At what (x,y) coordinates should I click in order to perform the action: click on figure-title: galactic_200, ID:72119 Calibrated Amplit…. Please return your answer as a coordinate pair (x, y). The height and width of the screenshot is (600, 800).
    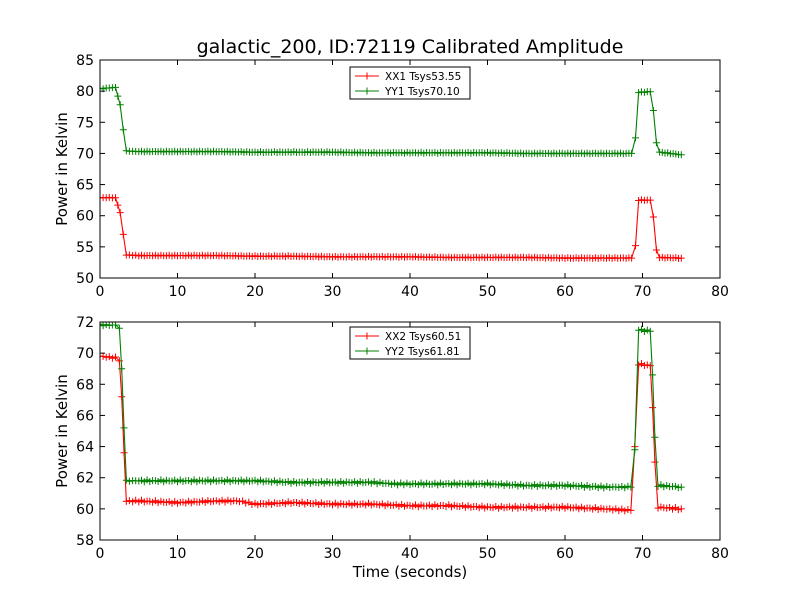
    Looking at the image, I should click on (410, 47).